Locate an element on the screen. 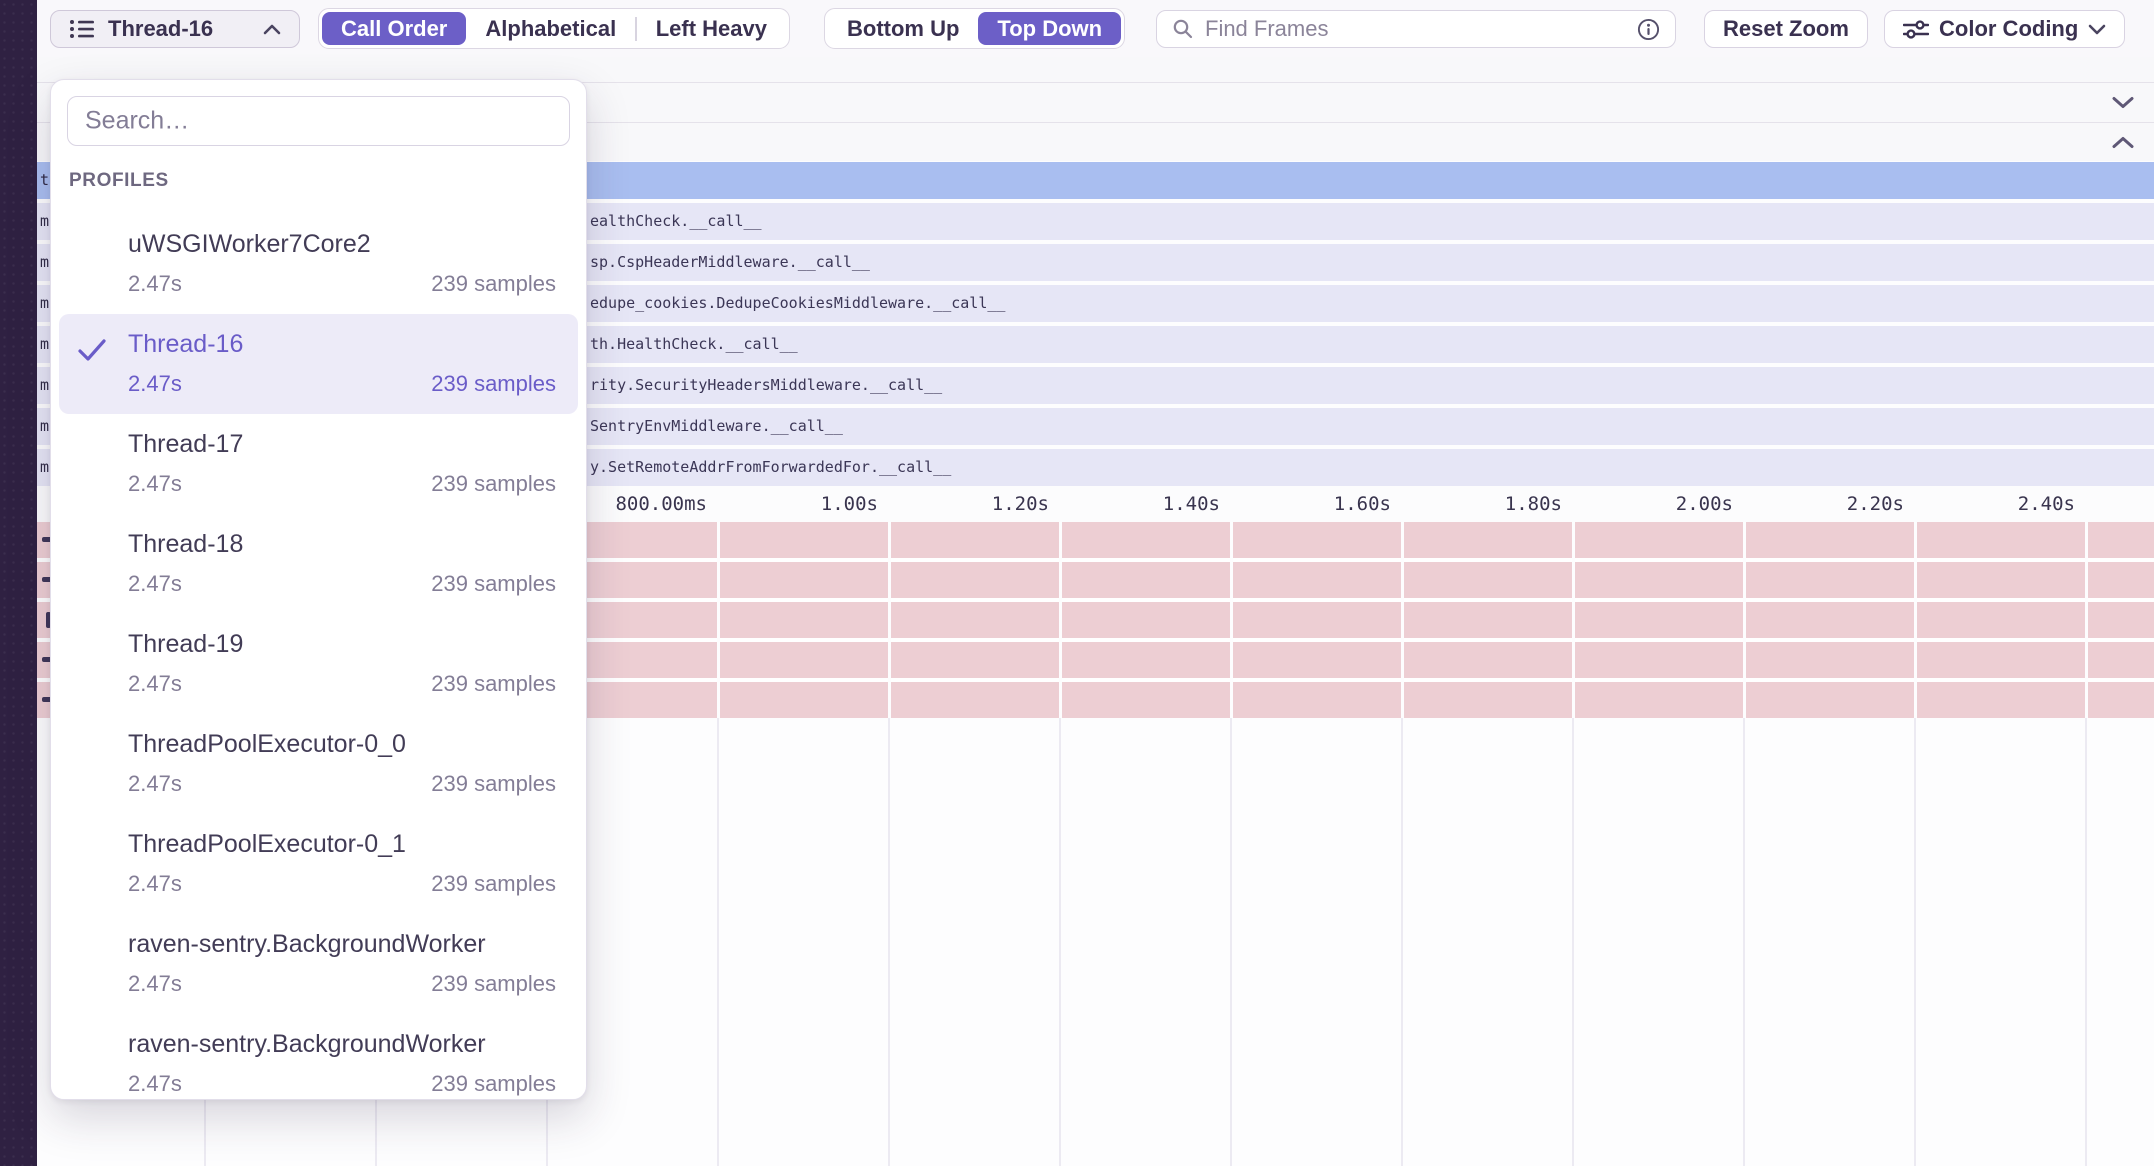 Image resolution: width=2154 pixels, height=1166 pixels. profile-list-item: uWSGIWorker7Core2 2.47s 239 samples is located at coordinates (318, 264).